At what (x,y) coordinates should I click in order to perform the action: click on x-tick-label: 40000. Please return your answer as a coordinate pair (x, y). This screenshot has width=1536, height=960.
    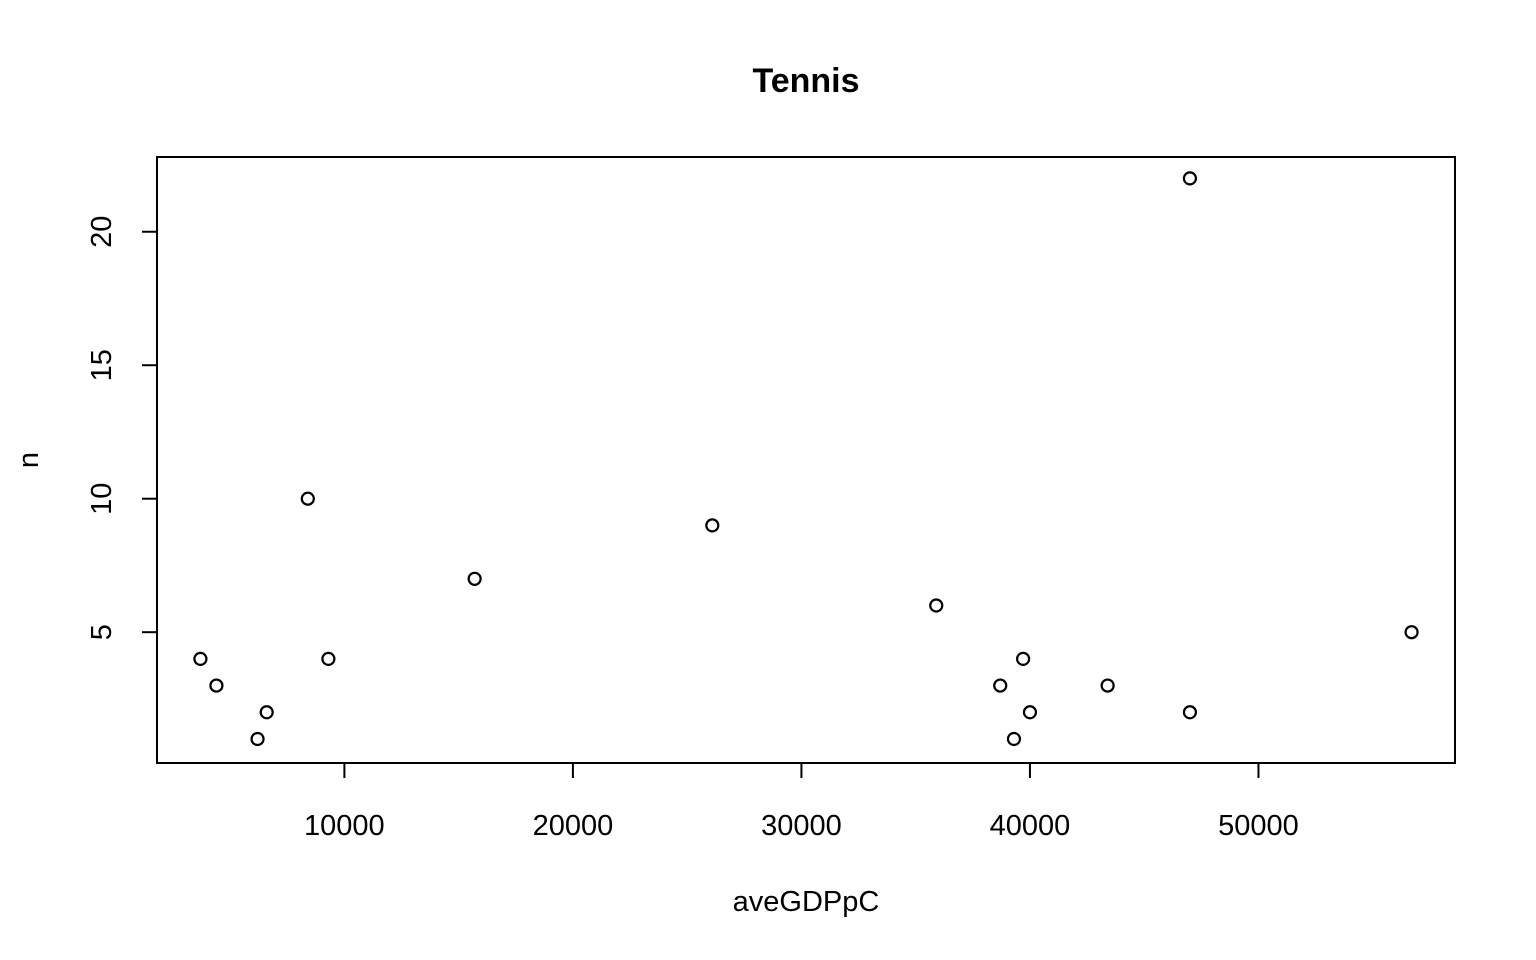
    Looking at the image, I should click on (1030, 826).